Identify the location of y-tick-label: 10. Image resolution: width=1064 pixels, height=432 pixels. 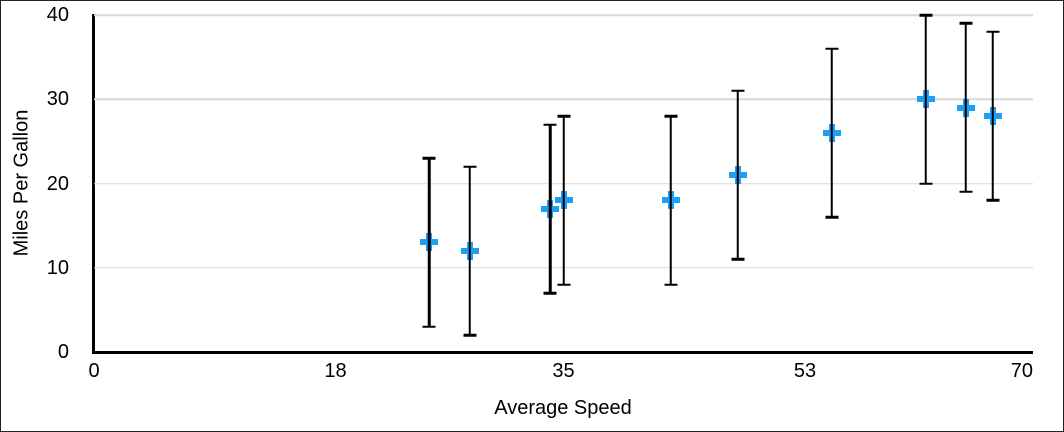
(57, 267).